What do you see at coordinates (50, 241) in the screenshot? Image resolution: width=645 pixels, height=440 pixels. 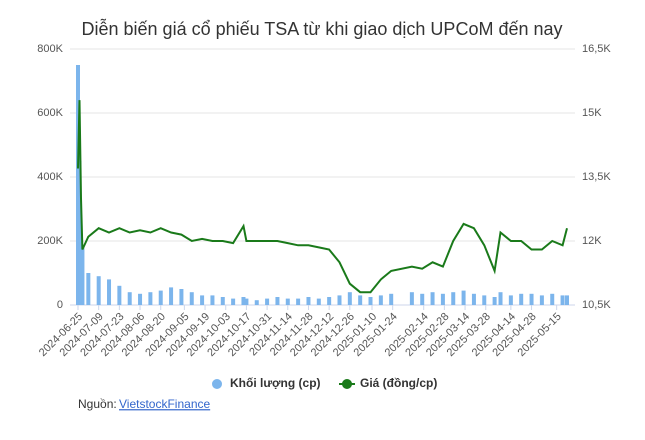 I see `y-tick-label: 200K` at bounding box center [50, 241].